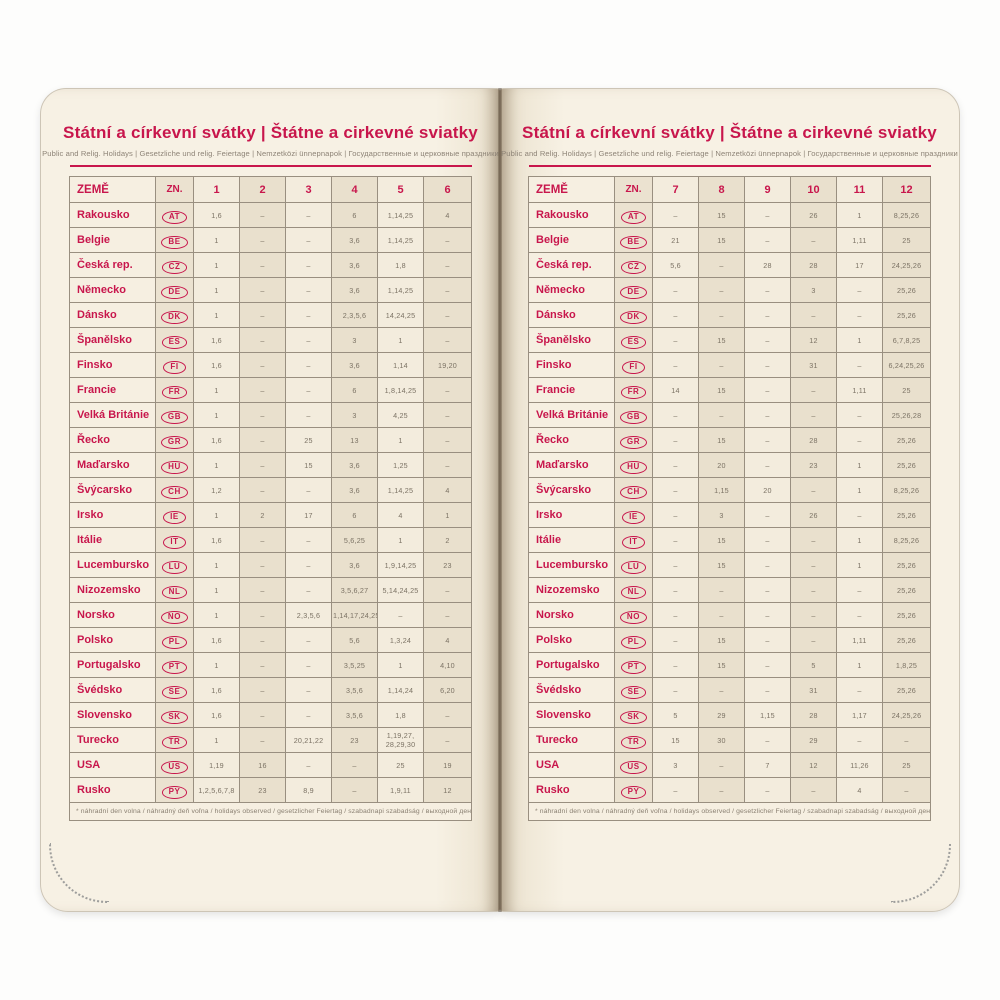 Image resolution: width=1000 pixels, height=1000 pixels. I want to click on holiday-days-cell: 31, so click(813, 365).